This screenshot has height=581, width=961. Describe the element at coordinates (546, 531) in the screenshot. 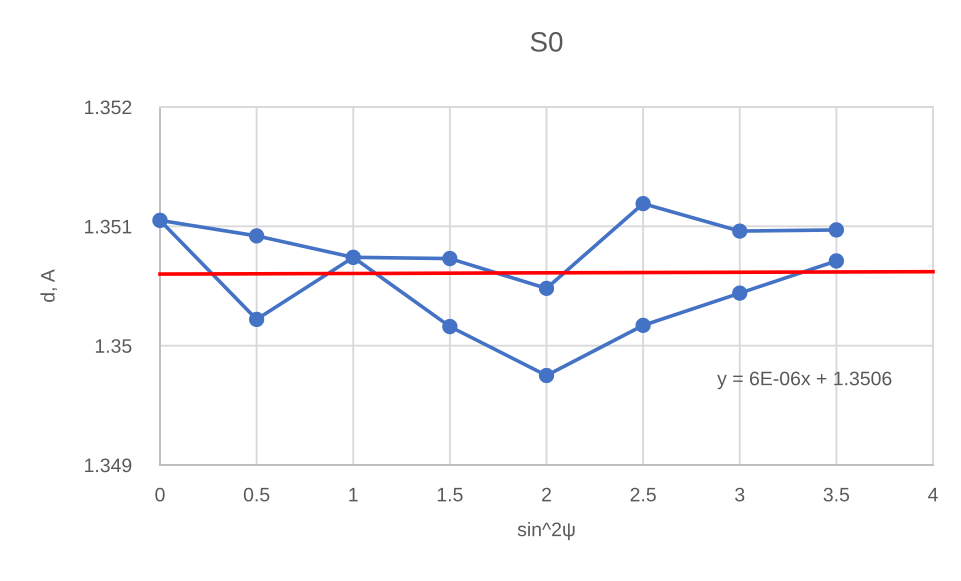

I see `x-axis-title: sin^2ψ` at that location.